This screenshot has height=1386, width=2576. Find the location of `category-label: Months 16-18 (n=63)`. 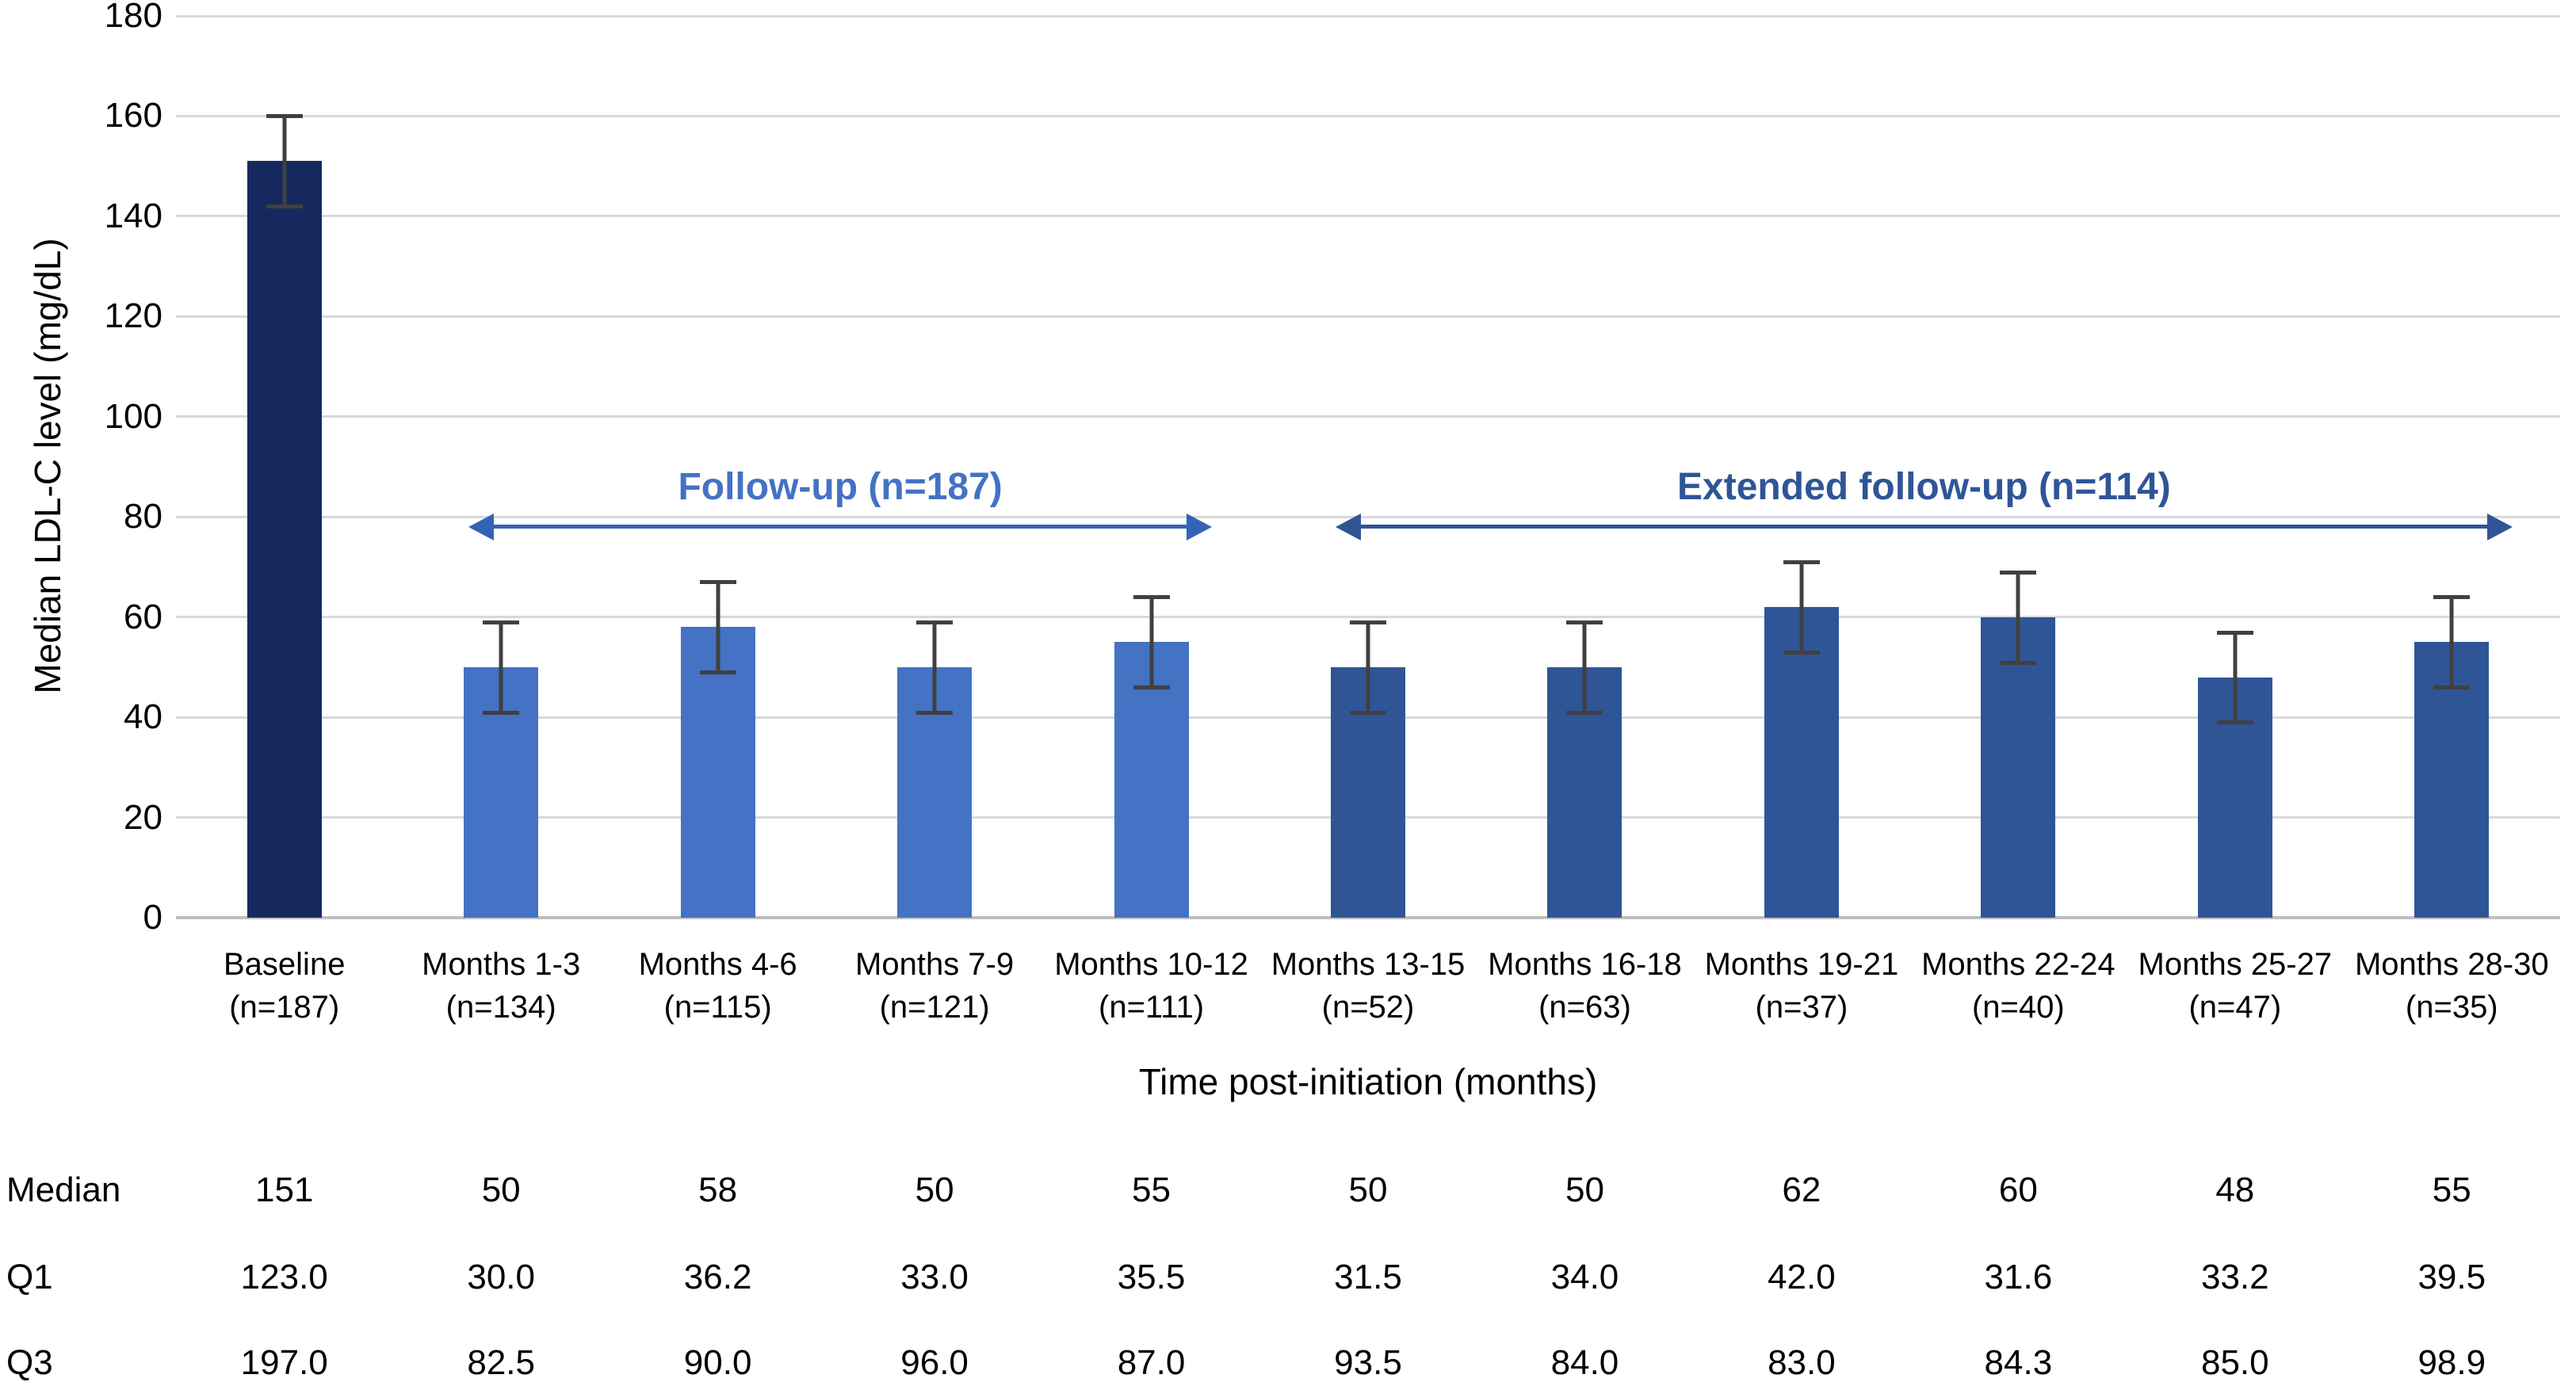

category-label: Months 16-18 (n=63) is located at coordinates (1585, 986).